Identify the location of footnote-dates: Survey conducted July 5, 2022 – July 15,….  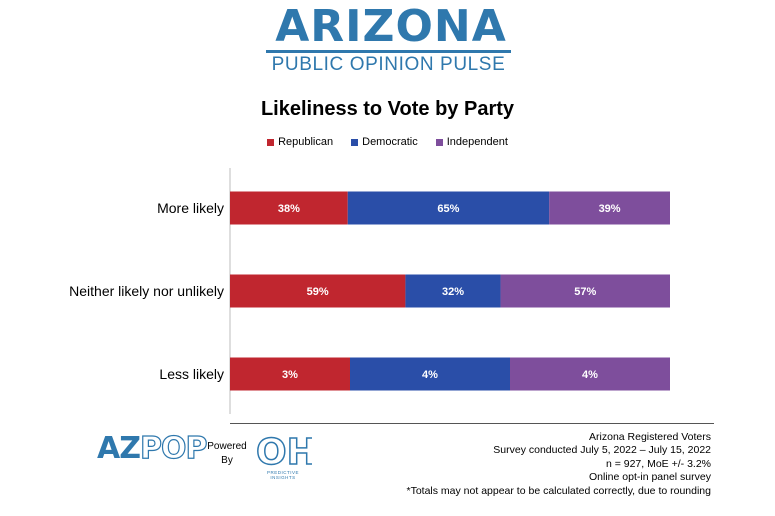
(602, 450).